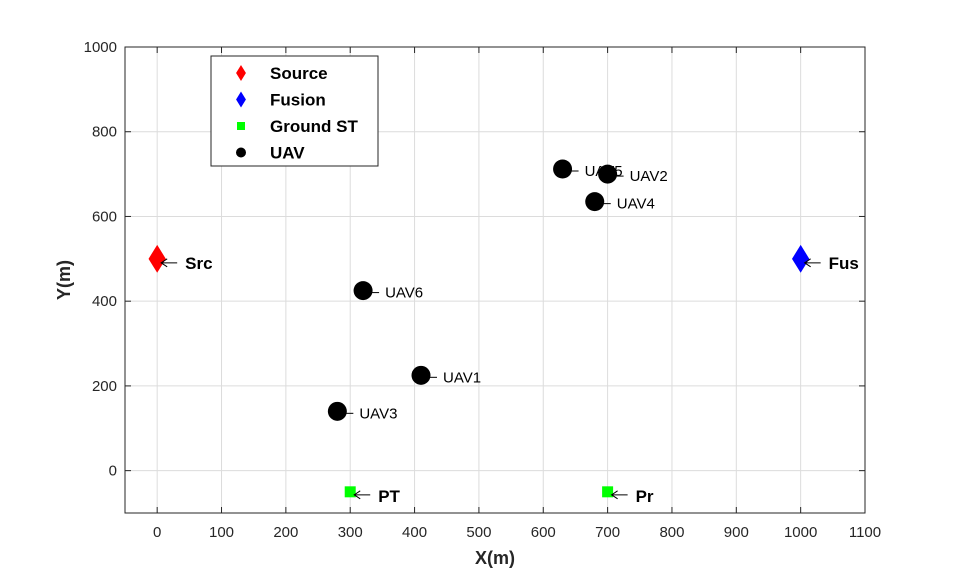 Image resolution: width=957 pixels, height=577 pixels. Describe the element at coordinates (314, 126) in the screenshot. I see `legend-label: Ground ST` at that location.